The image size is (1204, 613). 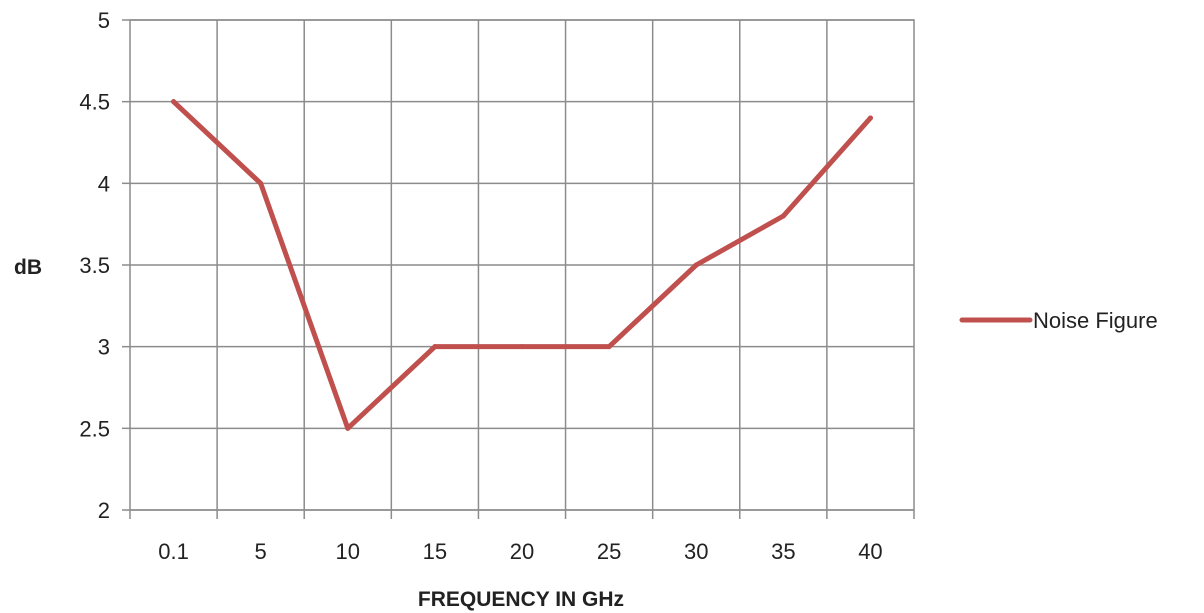 What do you see at coordinates (435, 551) in the screenshot?
I see `x-tick-label: 15` at bounding box center [435, 551].